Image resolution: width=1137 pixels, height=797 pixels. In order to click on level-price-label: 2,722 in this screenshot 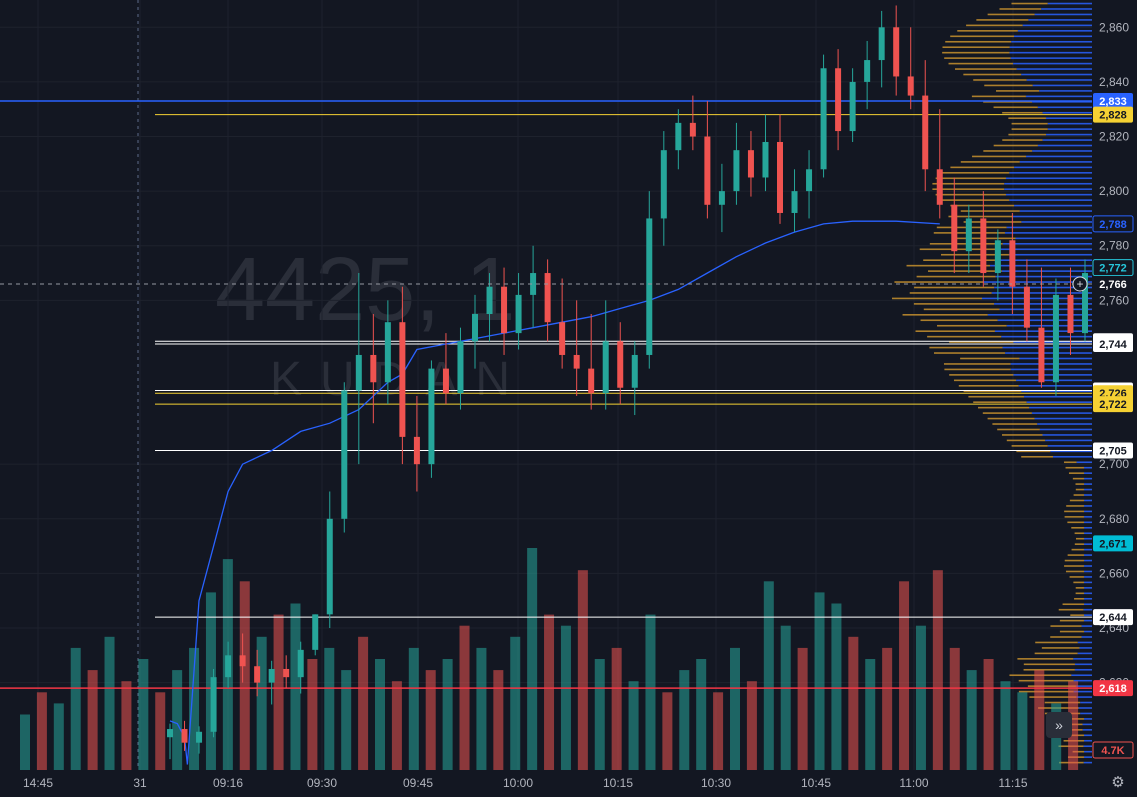, I will do `click(1113, 405)`.